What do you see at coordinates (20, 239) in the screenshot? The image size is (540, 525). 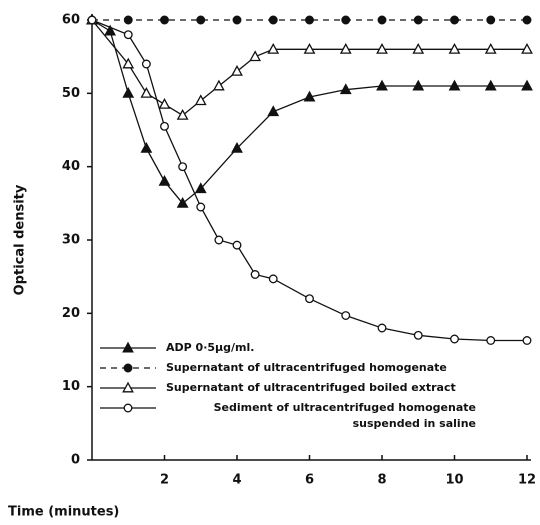 I see `y-axis-label: Optical density` at bounding box center [20, 239].